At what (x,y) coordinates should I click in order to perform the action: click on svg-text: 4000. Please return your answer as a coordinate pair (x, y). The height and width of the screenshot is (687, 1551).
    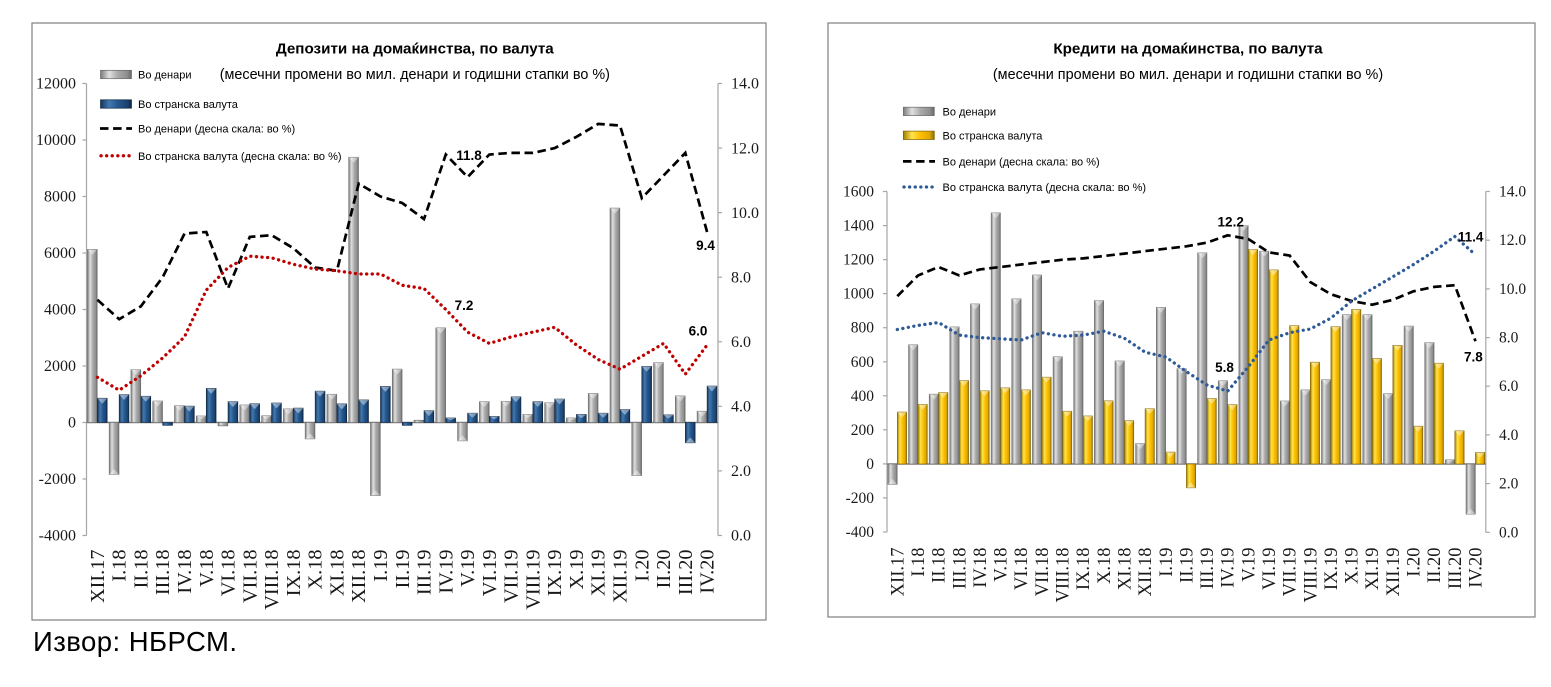
    Looking at the image, I should click on (60, 310).